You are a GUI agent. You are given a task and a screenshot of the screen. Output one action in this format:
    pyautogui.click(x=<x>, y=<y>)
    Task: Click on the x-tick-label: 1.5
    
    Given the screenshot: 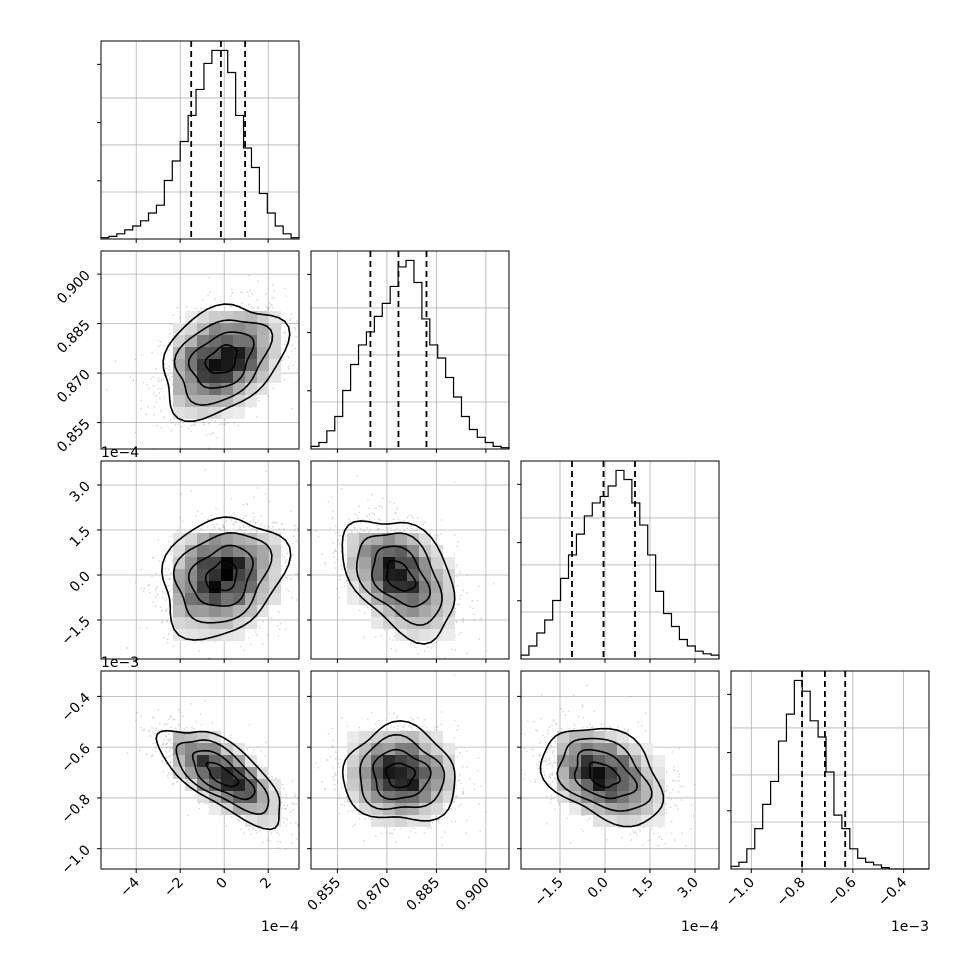 What is the action you would take?
    pyautogui.click(x=643, y=888)
    